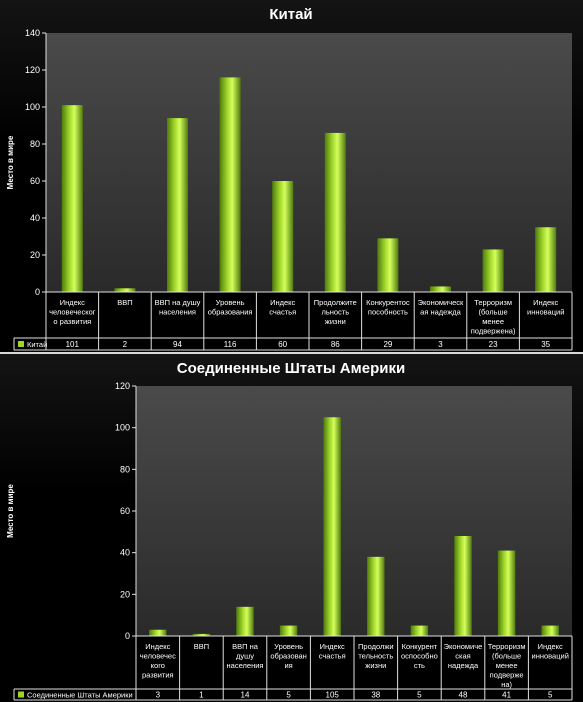 Image resolution: width=583 pixels, height=702 pixels. What do you see at coordinates (10, 162) in the screenshot?
I see `china-y-axis-label: Место в мире` at bounding box center [10, 162].